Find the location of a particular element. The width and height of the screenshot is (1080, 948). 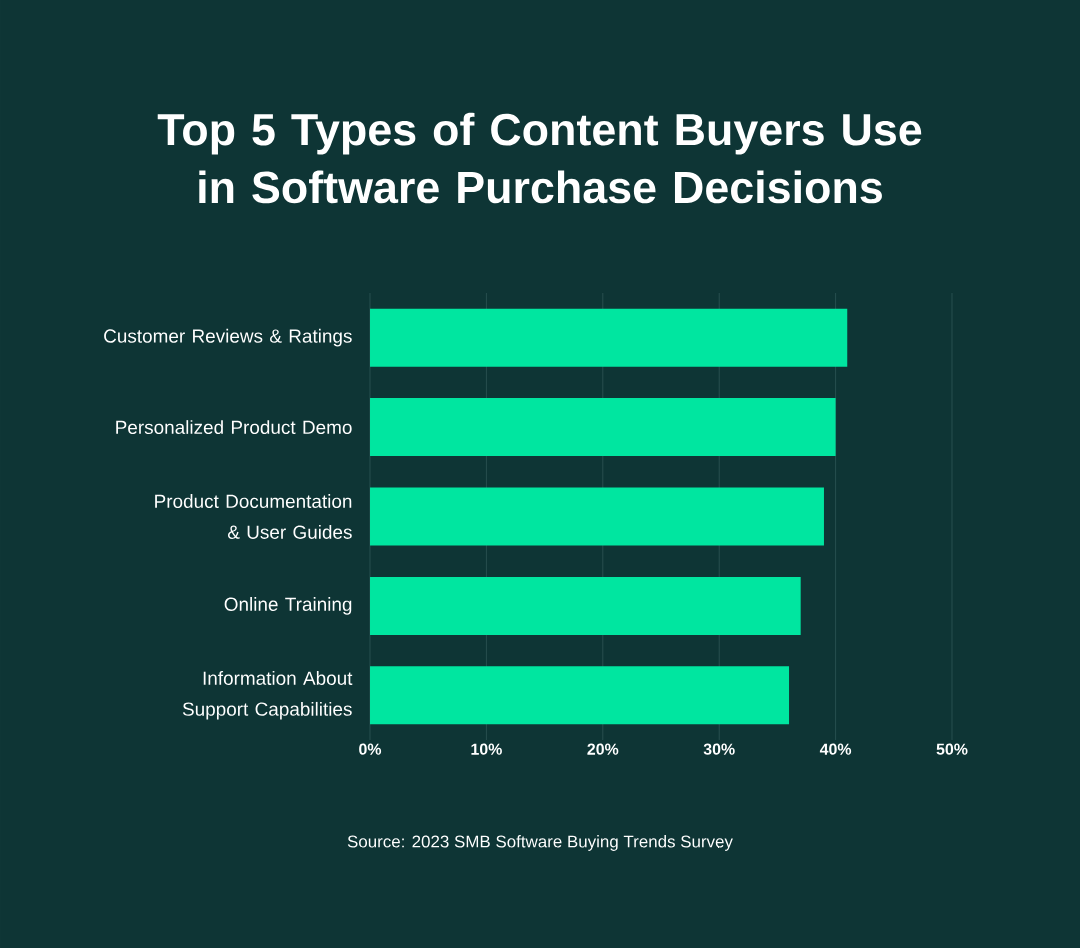

y-tick-label: Online Training is located at coordinates (288, 606).